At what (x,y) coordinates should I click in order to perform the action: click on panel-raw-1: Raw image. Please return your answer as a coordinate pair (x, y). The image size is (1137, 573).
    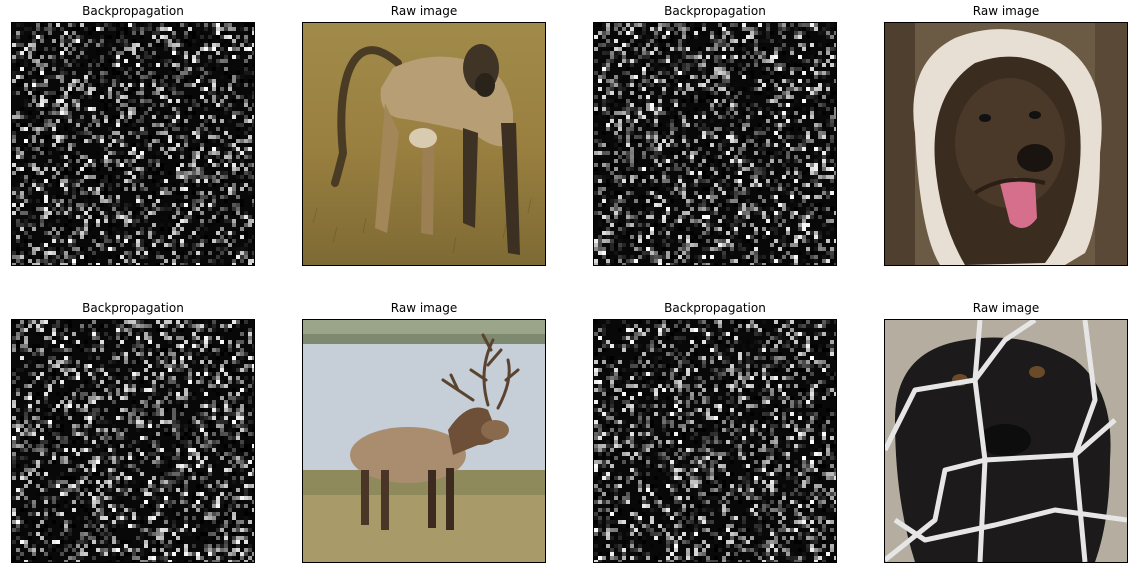
    Looking at the image, I should click on (424, 133).